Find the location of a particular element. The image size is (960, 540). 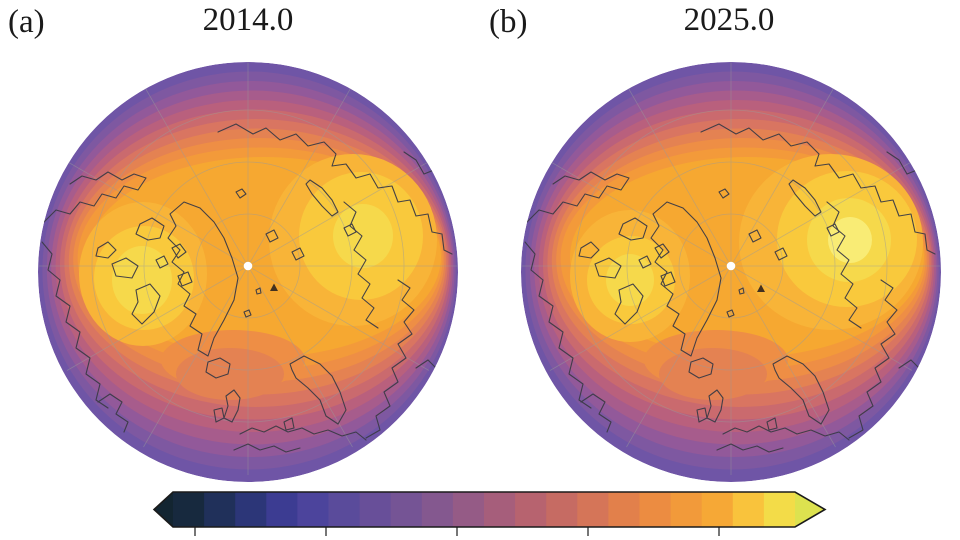

colorbar-ticks is located at coordinates (457, 531).